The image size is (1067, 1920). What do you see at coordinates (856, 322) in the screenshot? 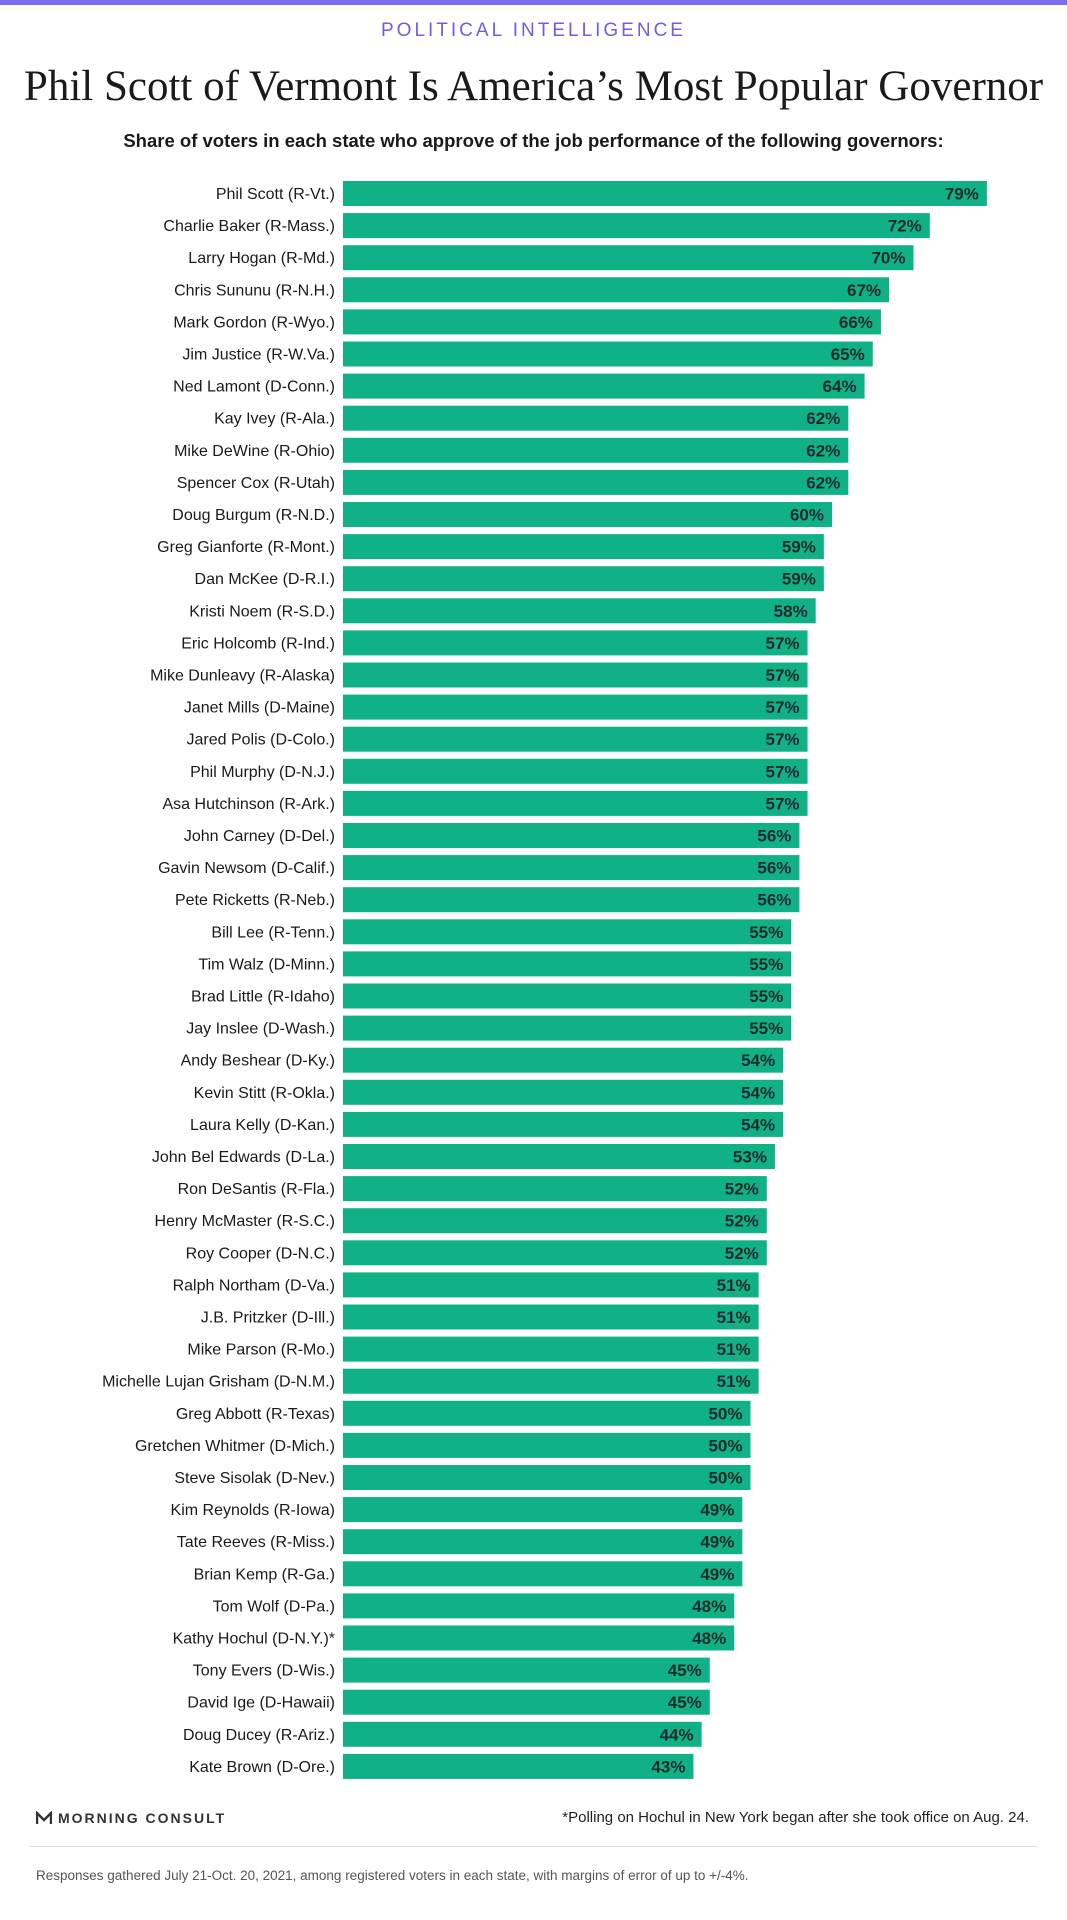
I see `value-label: 66%` at bounding box center [856, 322].